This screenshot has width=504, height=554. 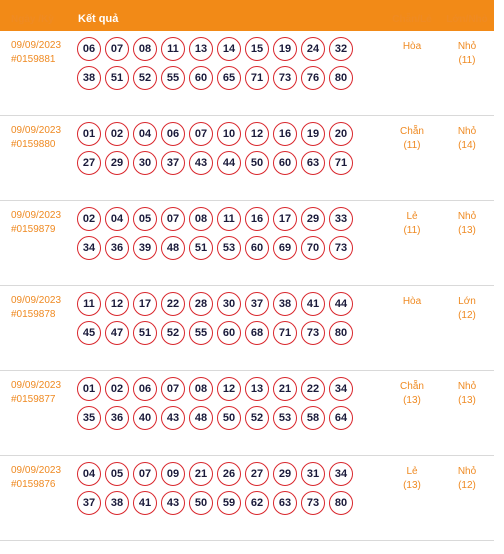 I want to click on number-ball: 43, so click(x=201, y=163).